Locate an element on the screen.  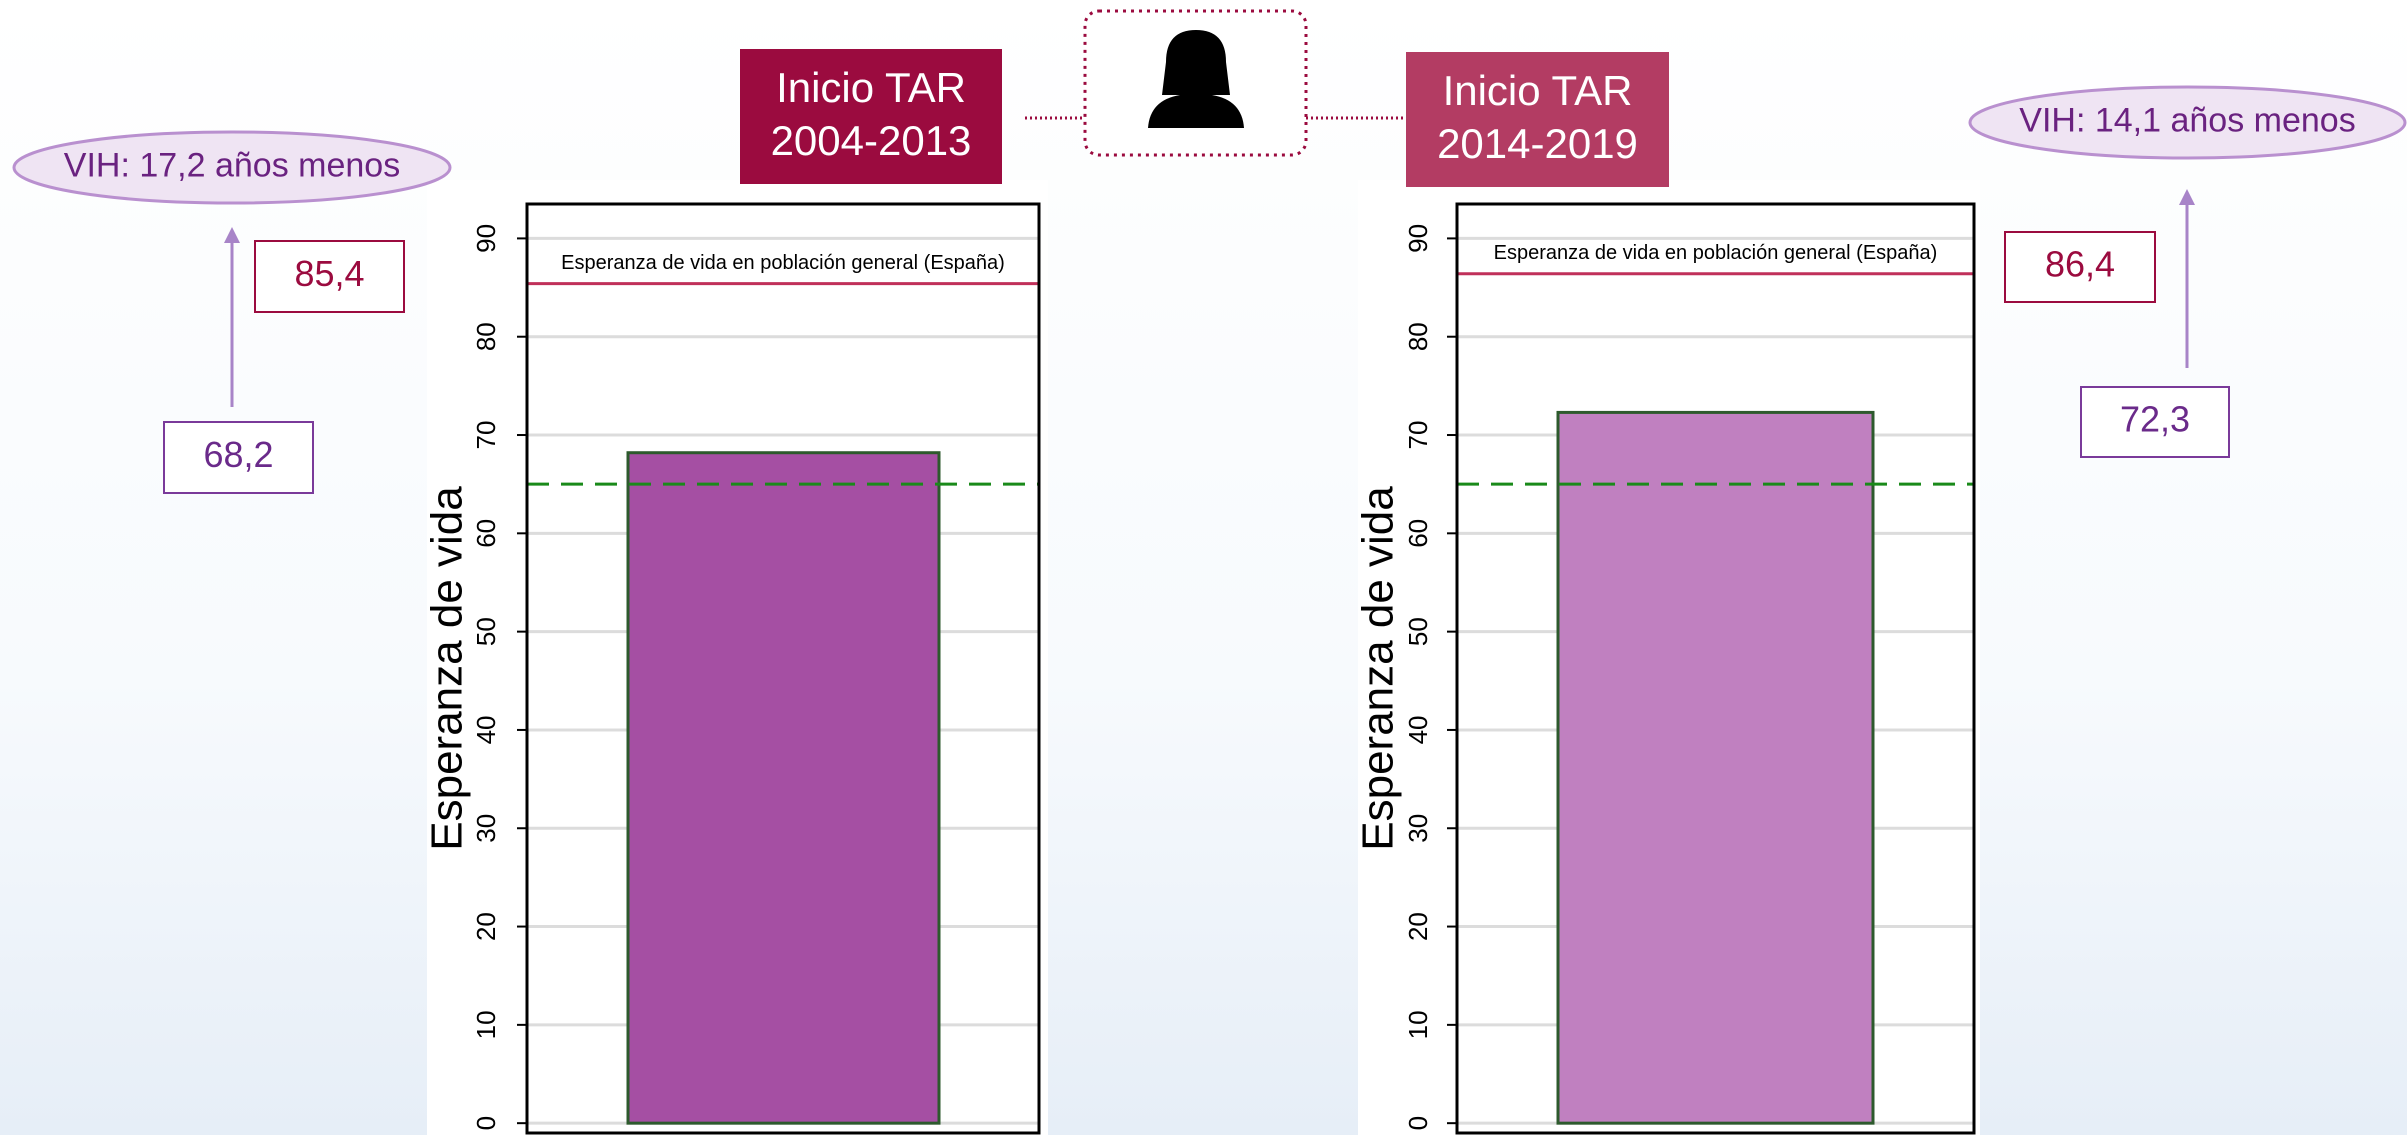
header-text: 2014-2019 is located at coordinates (1537, 143).